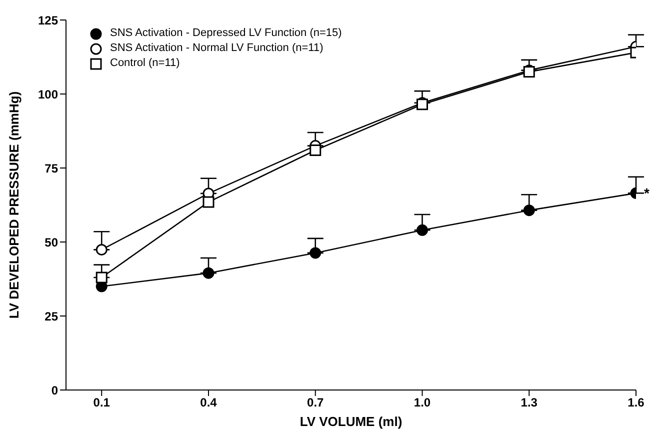 Image resolution: width=658 pixels, height=438 pixels. What do you see at coordinates (636, 403) in the screenshot?
I see `x-tick-label: 1.6` at bounding box center [636, 403].